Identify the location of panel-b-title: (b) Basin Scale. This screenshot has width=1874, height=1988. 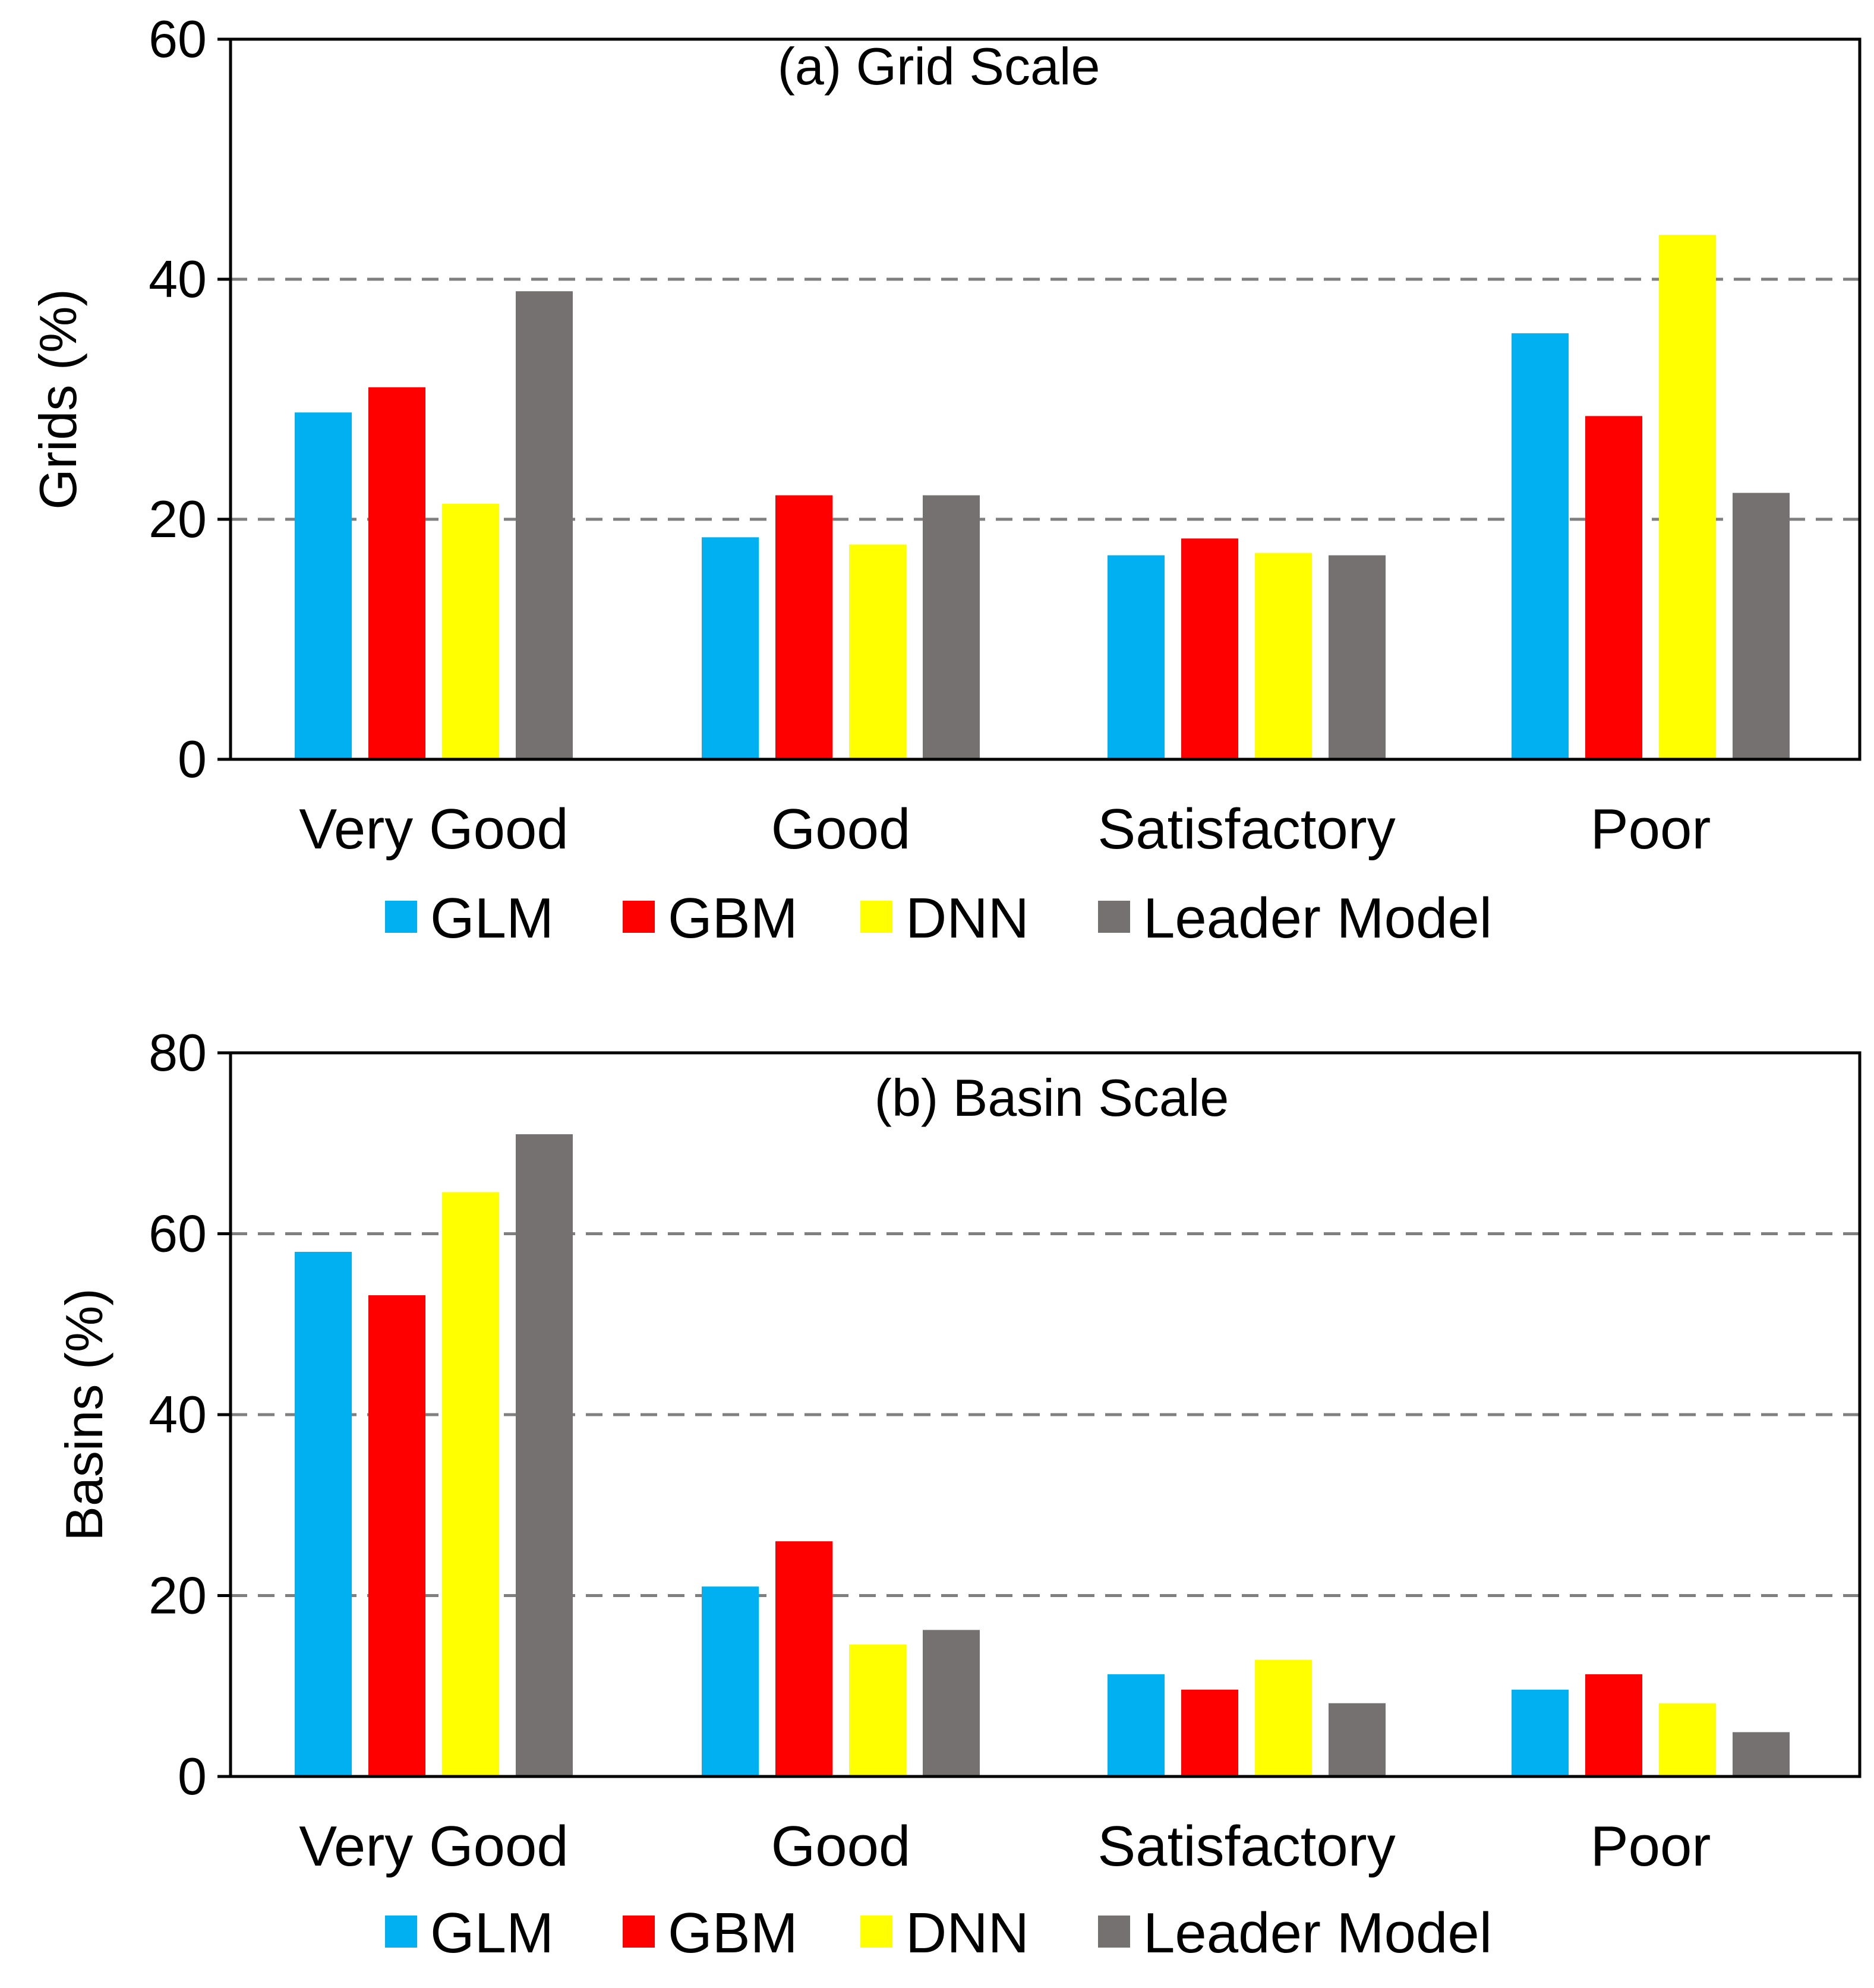
(1052, 1097).